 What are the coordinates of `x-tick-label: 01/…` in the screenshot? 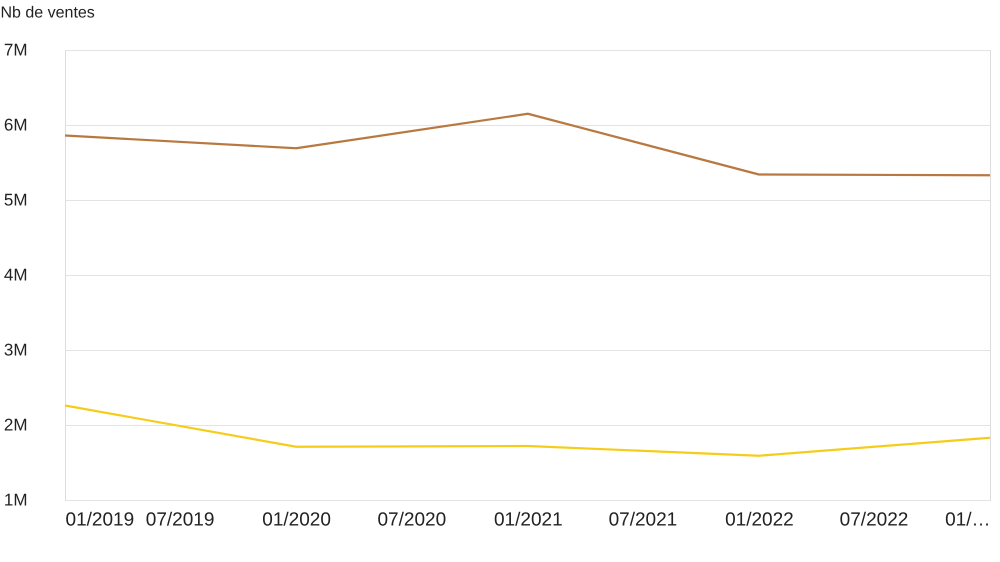 It's located at (967, 520).